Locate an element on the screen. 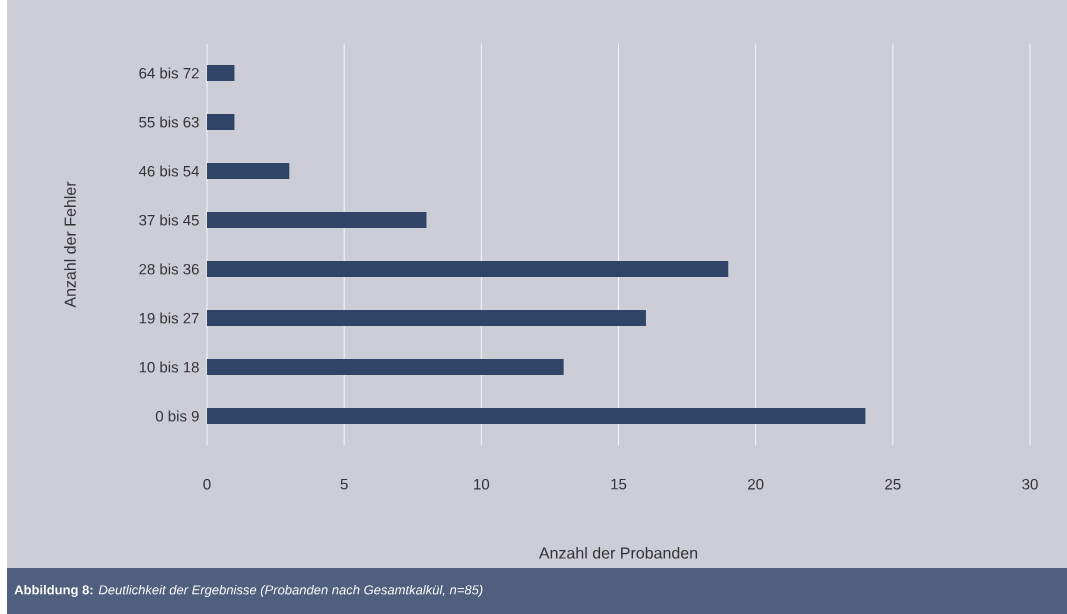 The width and height of the screenshot is (1067, 614). y-tick-label: 46 bis 54 is located at coordinates (169, 171).